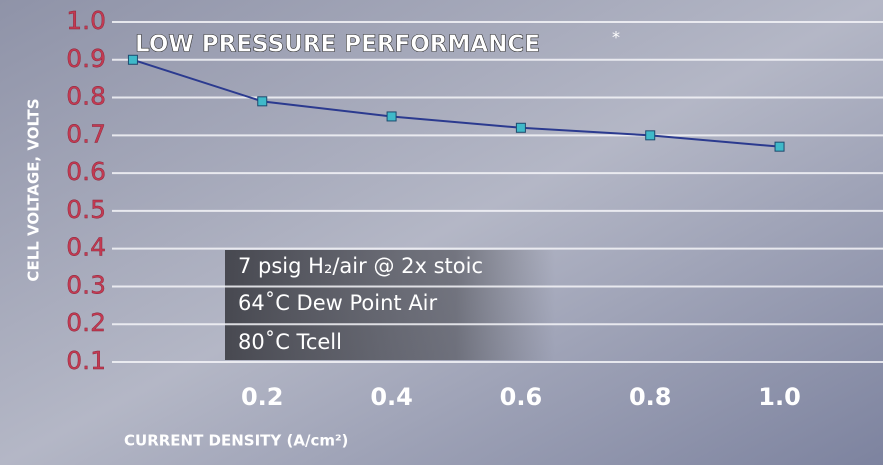  I want to click on y-tick-label: 0.1, so click(86, 360).